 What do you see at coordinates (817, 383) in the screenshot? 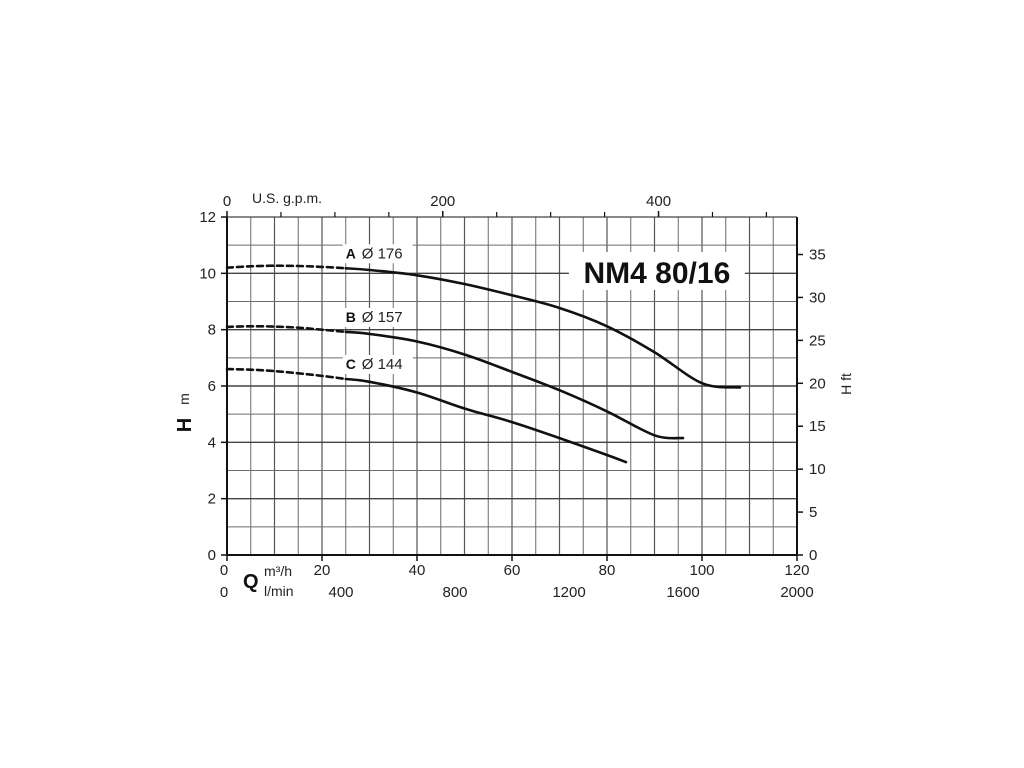
I see `y-right-tick-label: 20` at bounding box center [817, 383].